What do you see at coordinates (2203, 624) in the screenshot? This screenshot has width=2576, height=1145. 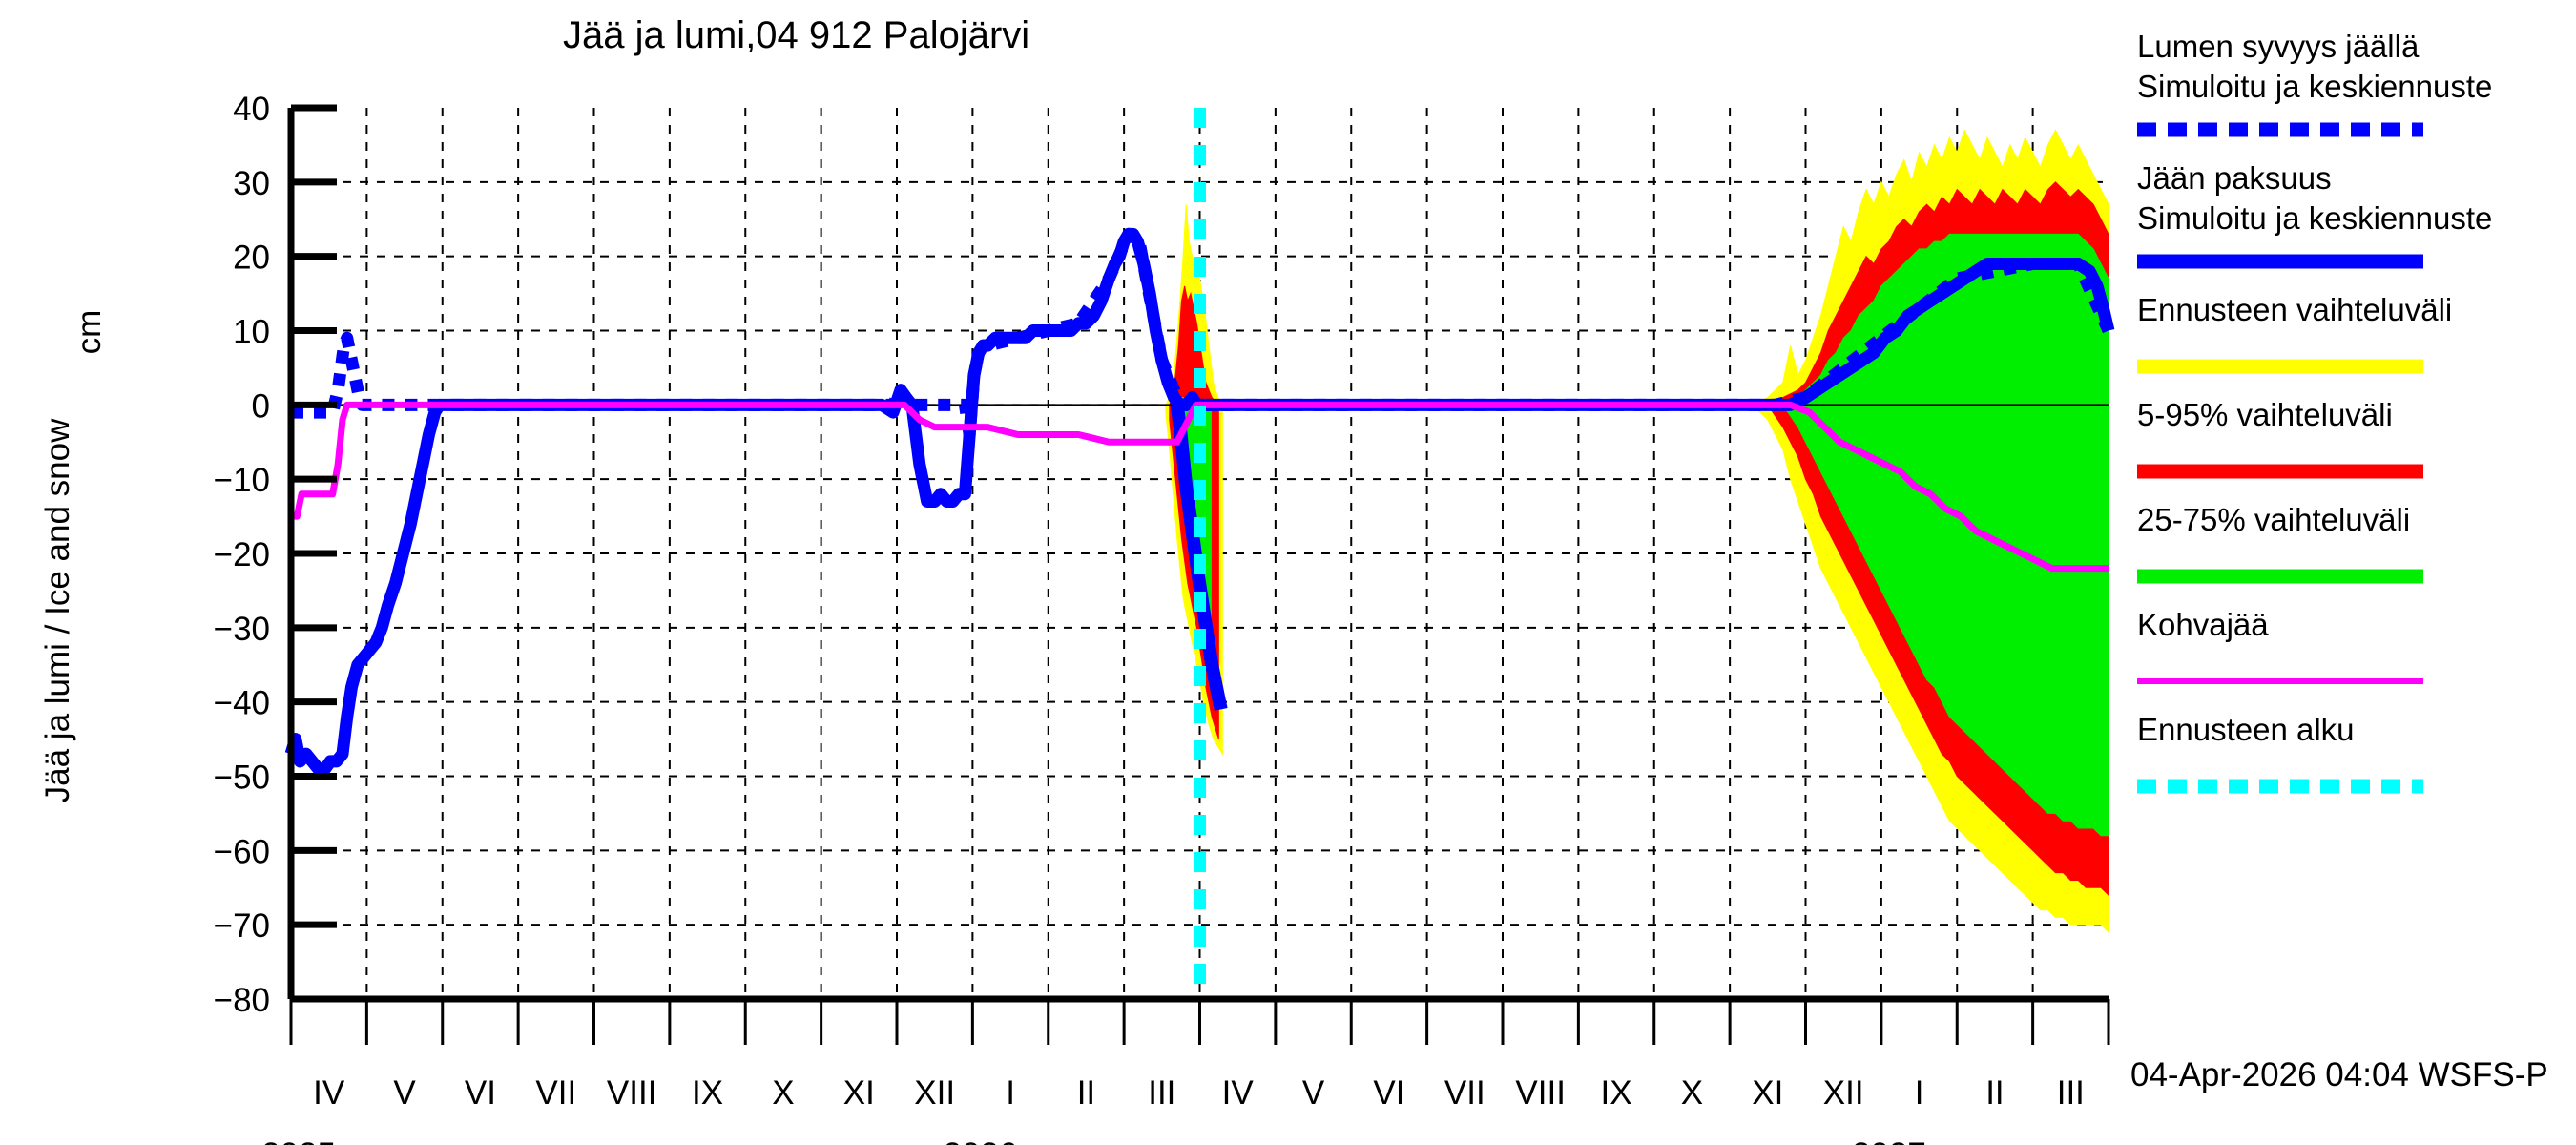 I see `legend-label-line1: Kohvajää` at bounding box center [2203, 624].